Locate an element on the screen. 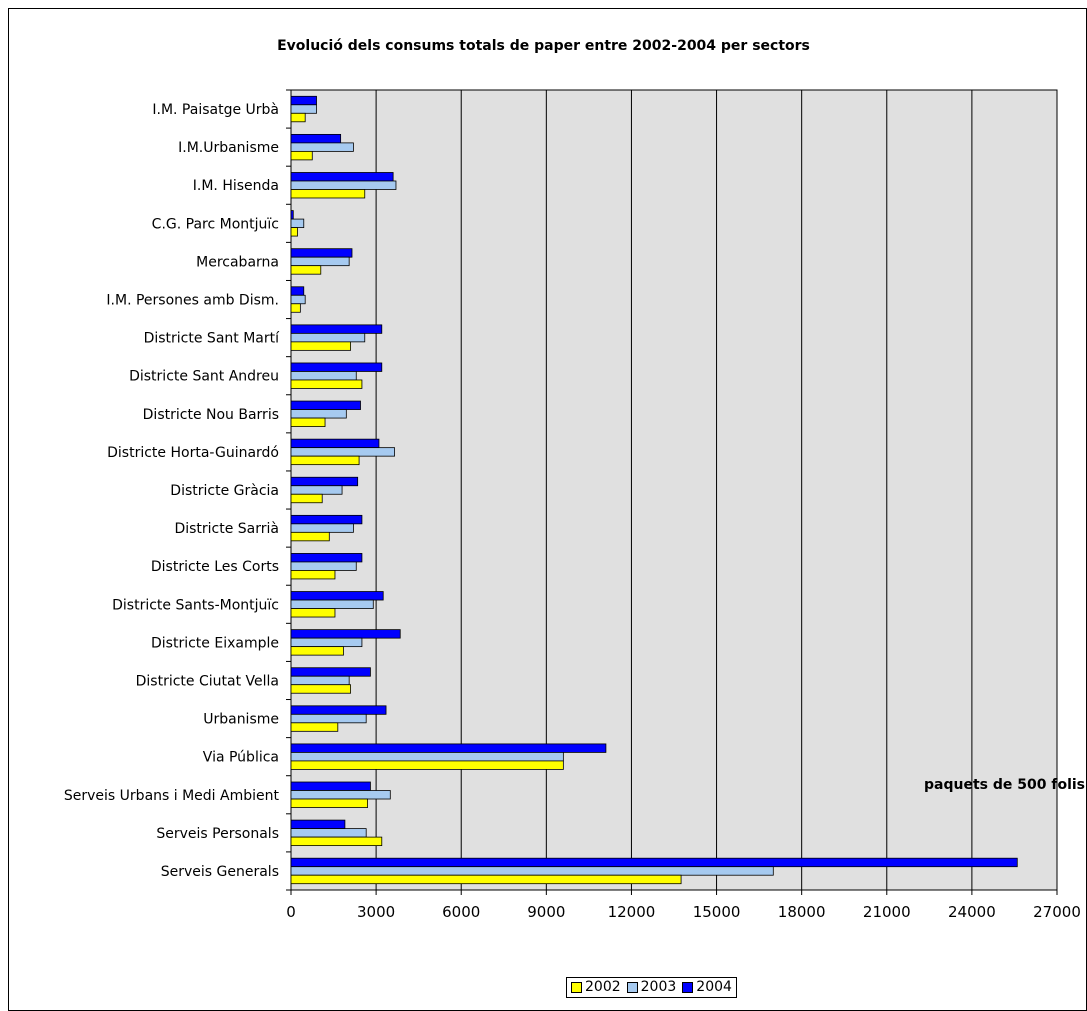 This screenshot has height=1011, width=1087. x-tick-label: 9000 is located at coordinates (546, 912).